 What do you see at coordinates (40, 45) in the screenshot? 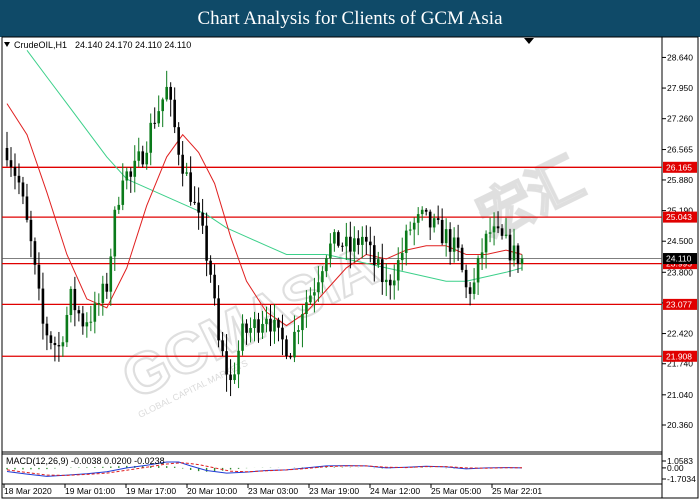
I see `symbol-label: CrudeOIL,H1` at bounding box center [40, 45].